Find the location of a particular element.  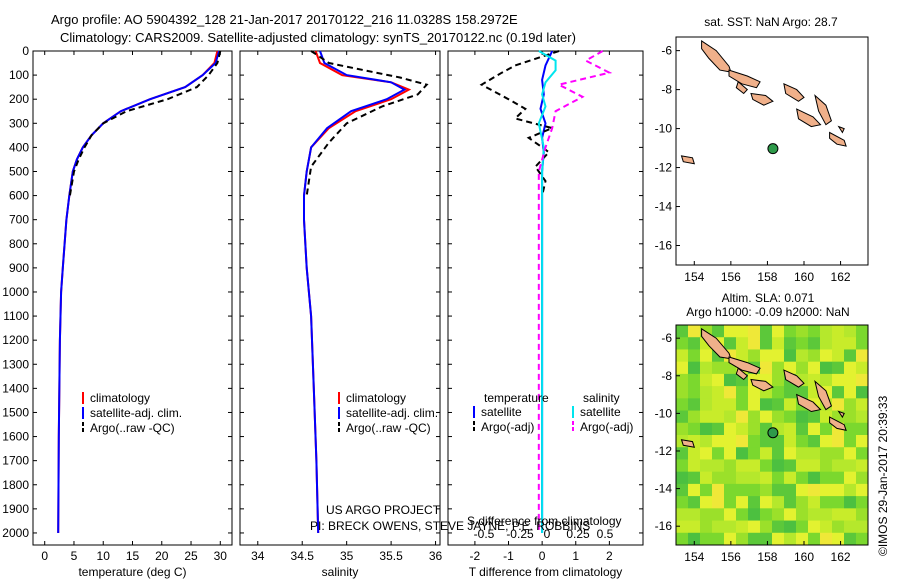

timestamp-stamp: ©IMOS 29-Jan-2017 20:39:33 is located at coordinates (883, 475).